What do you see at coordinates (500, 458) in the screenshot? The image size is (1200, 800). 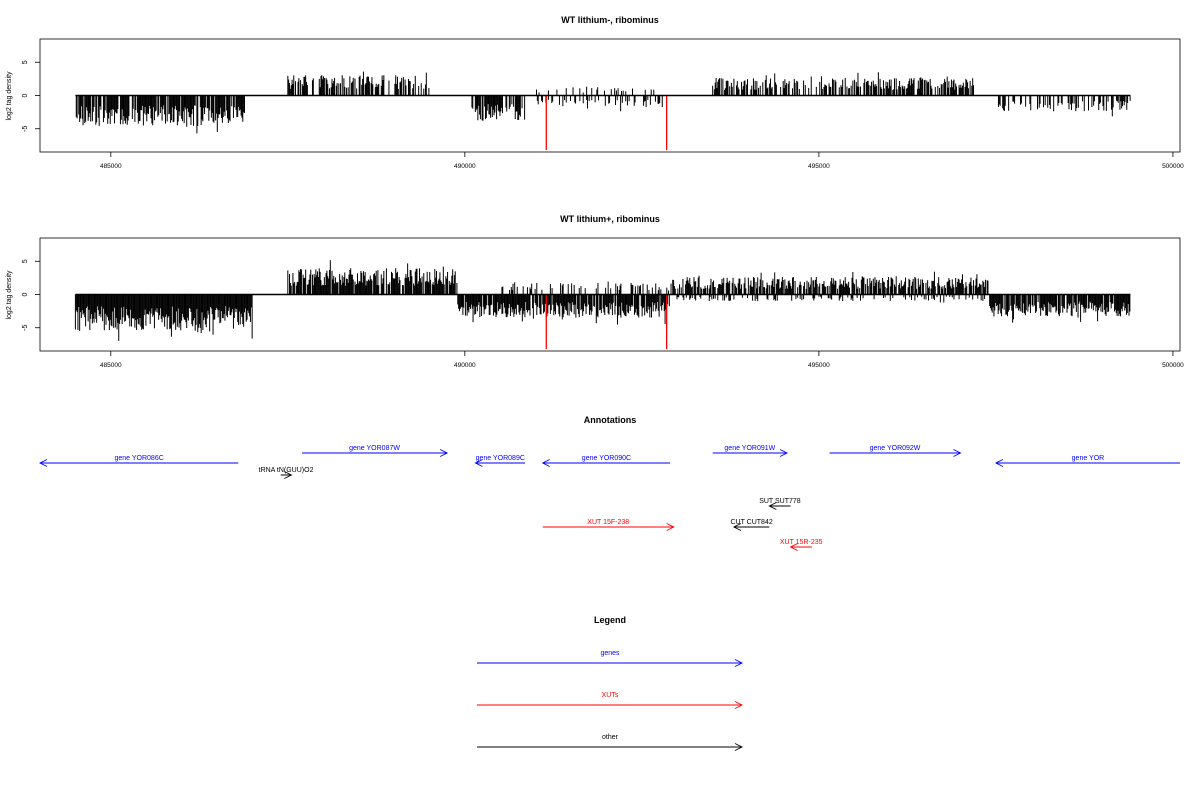 I see `annotation-label: gene YOR089C` at bounding box center [500, 458].